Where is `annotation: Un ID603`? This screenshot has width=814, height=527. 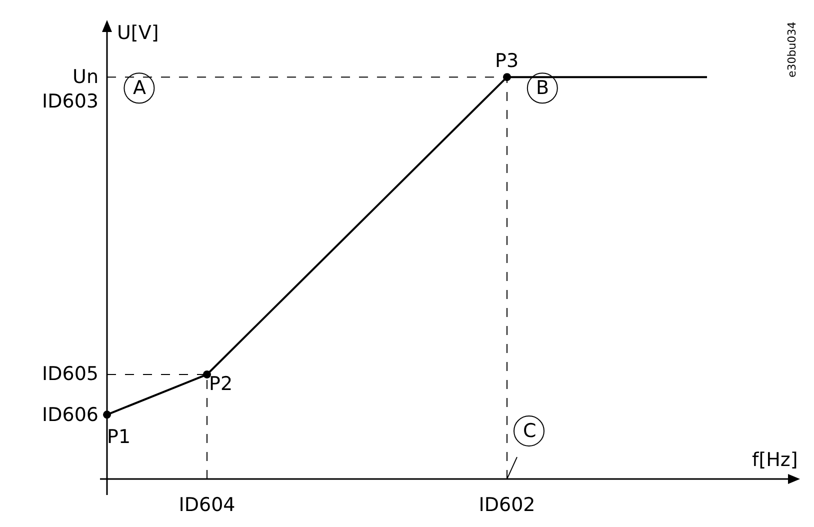
annotation: Un ID603 is located at coordinates (70, 89).